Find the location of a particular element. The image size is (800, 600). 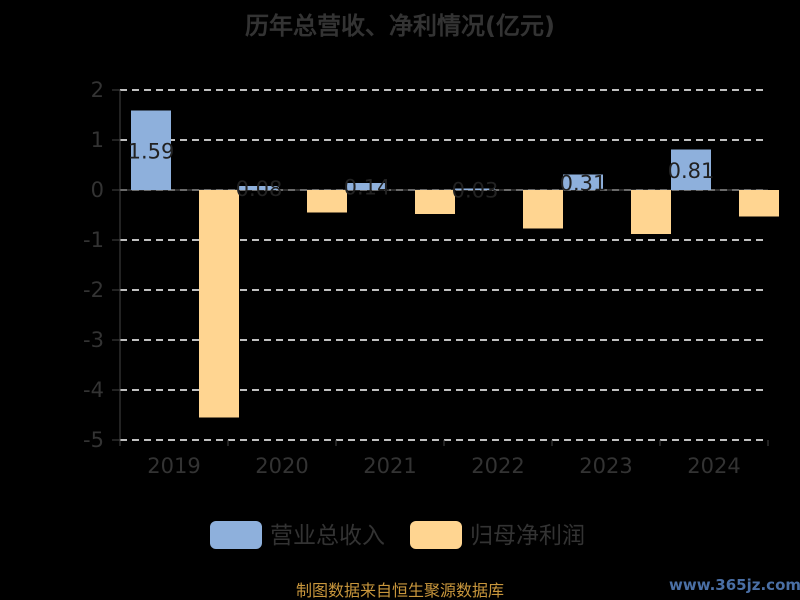

y-tick-label: 1 is located at coordinates (97, 140).